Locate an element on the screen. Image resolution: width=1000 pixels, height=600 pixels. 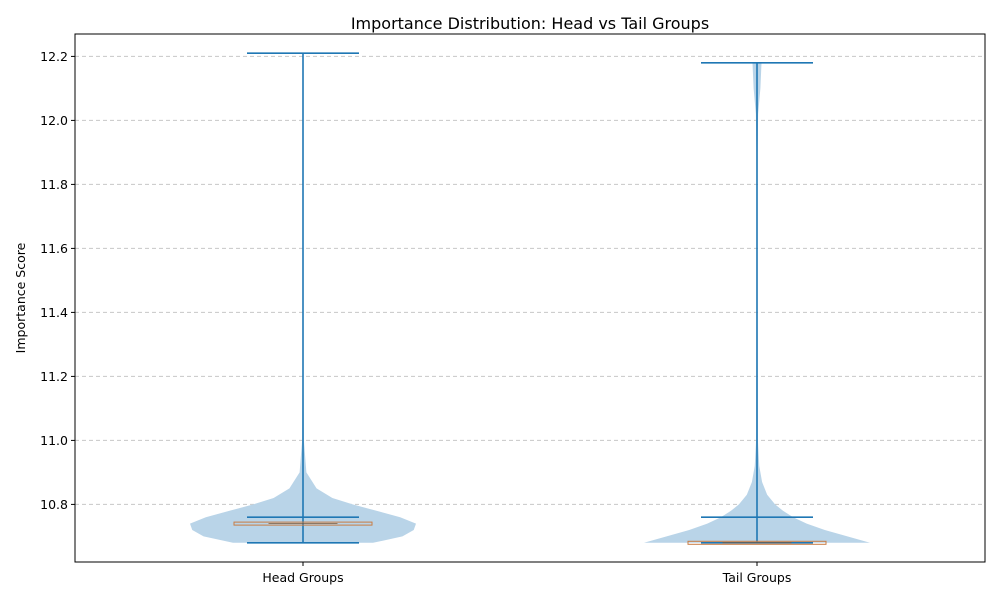
y-tick-label: 12.2 is located at coordinates (54, 56).